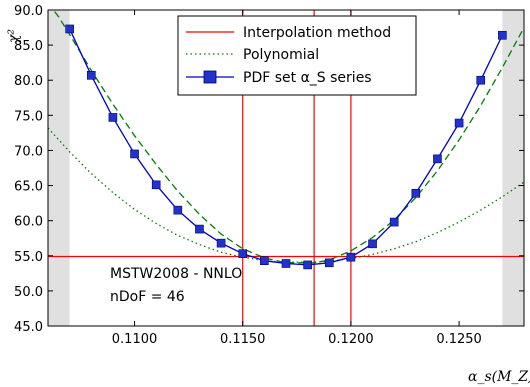 The image size is (530, 387). What do you see at coordinates (28, 222) in the screenshot?
I see `y-tick-label: 60.0` at bounding box center [28, 222].